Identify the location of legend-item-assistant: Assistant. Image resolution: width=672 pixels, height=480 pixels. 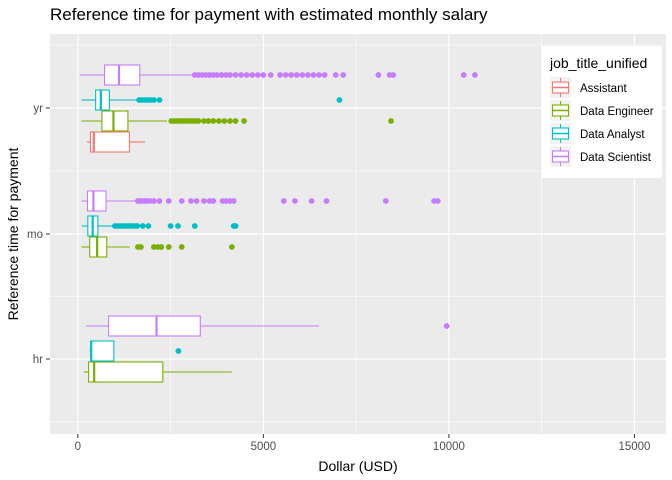
(588, 87).